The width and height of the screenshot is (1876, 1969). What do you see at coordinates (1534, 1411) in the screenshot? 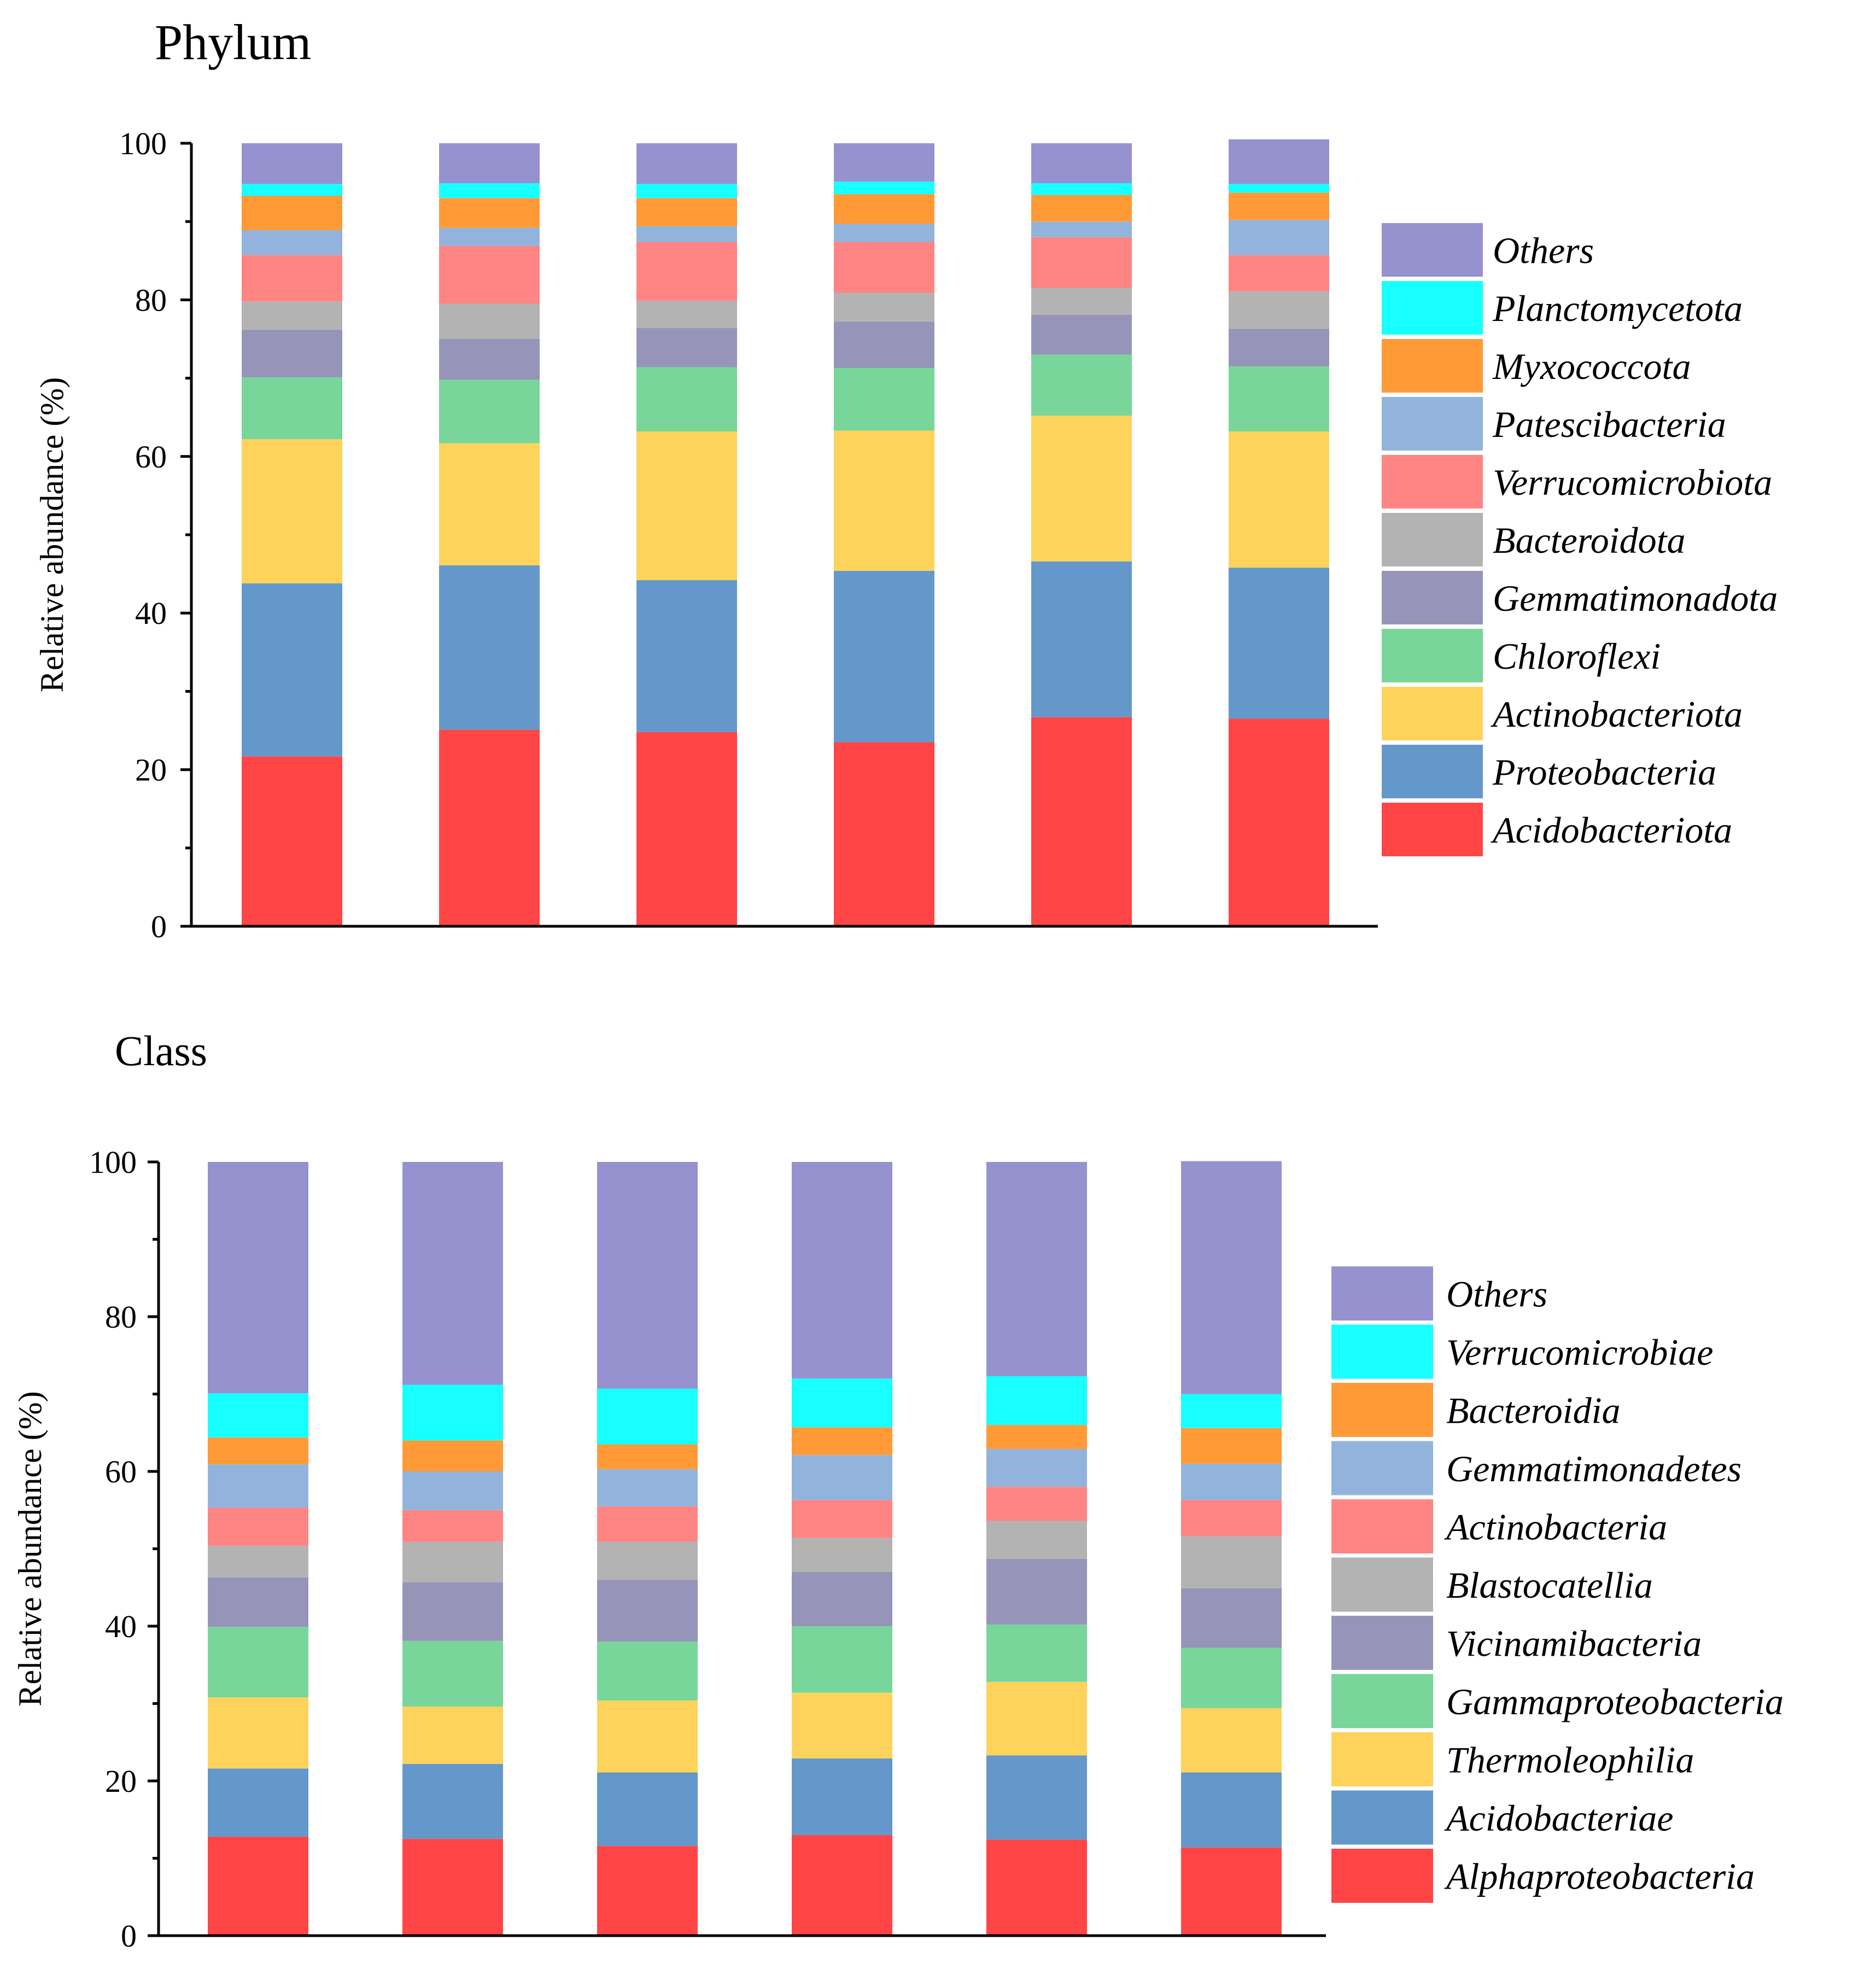
I see `legend-label-bacteroidia: Bacteroidia` at bounding box center [1534, 1411].